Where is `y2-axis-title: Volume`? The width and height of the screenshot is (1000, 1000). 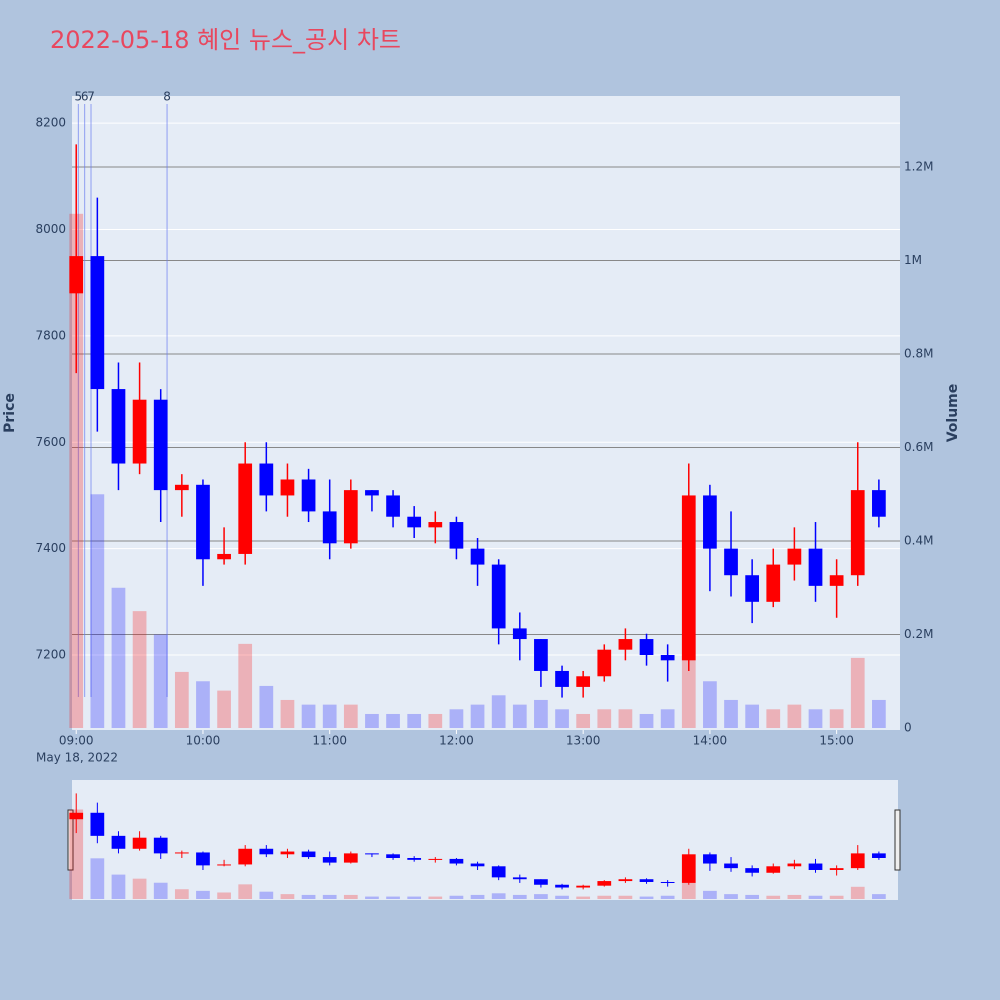 y2-axis-title: Volume is located at coordinates (953, 413).